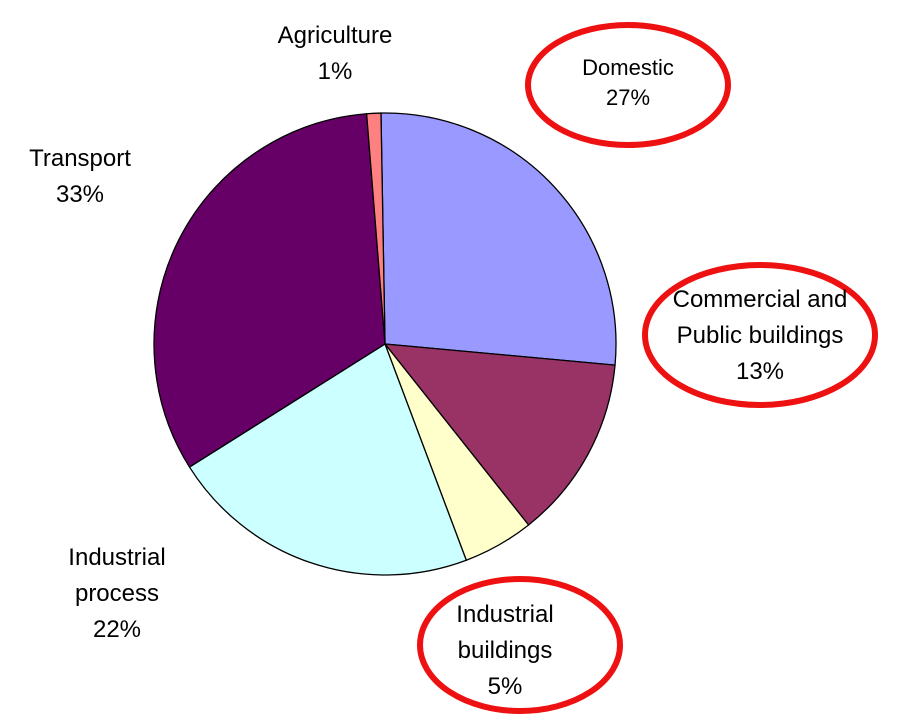  Describe the element at coordinates (760, 371) in the screenshot. I see `slice-percent: 13%` at that location.